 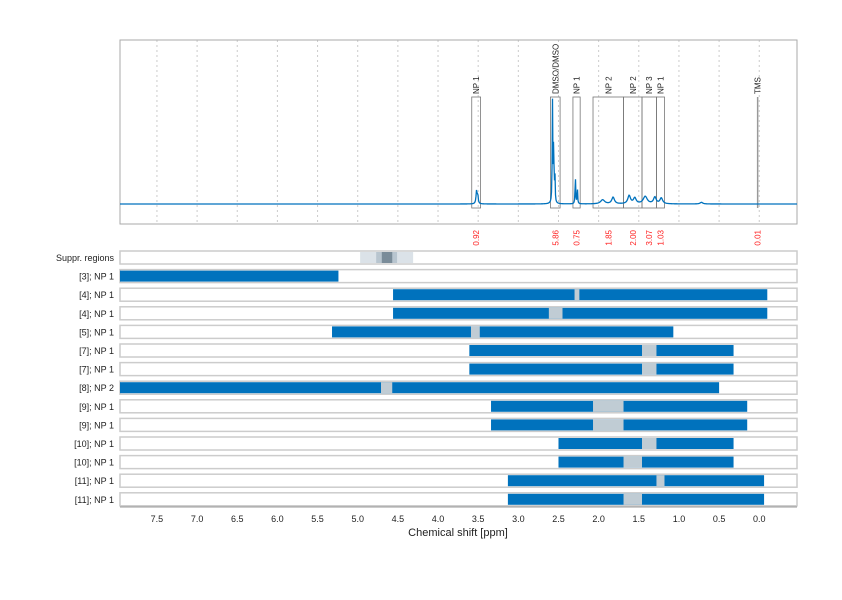 What do you see at coordinates (458, 257) in the screenshot?
I see `row-track` at bounding box center [458, 257].